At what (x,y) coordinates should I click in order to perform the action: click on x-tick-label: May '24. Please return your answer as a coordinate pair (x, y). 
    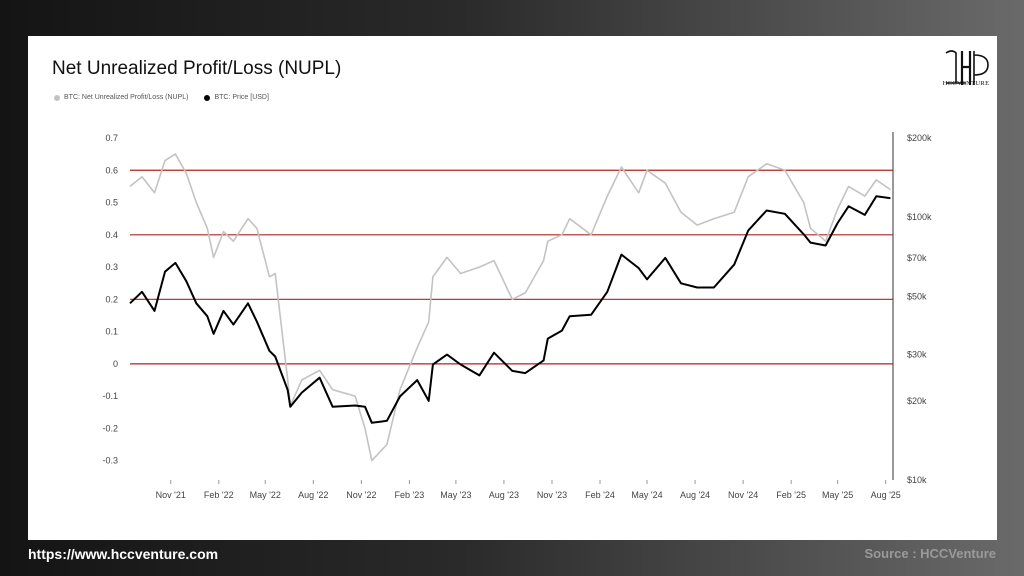
    Looking at the image, I should click on (646, 495).